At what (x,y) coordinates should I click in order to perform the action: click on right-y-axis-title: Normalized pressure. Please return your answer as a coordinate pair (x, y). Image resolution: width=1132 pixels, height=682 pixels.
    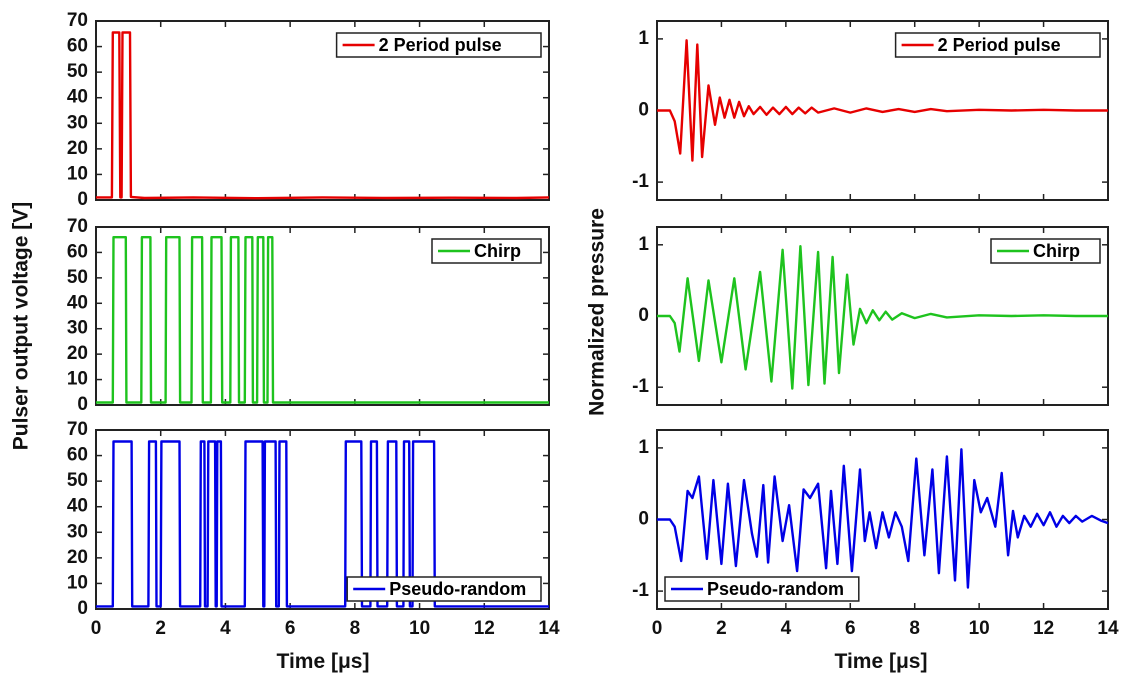
    Looking at the image, I should click on (597, 312).